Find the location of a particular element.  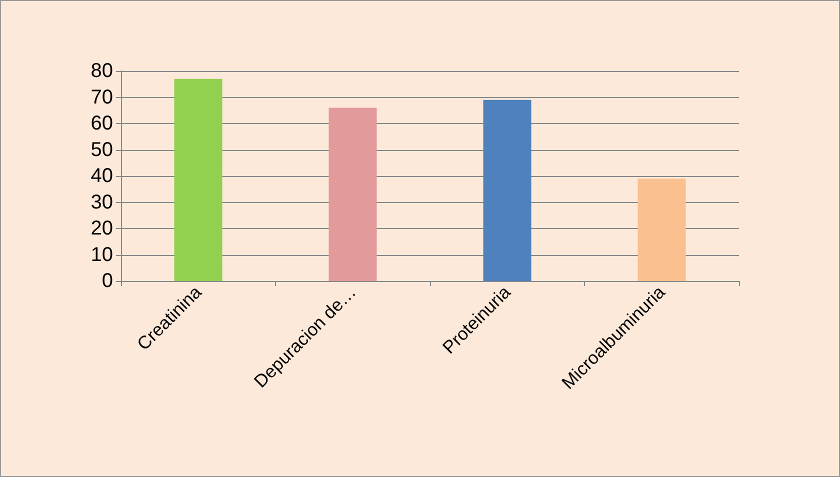

y-tick-label: 60 is located at coordinates (101, 123).